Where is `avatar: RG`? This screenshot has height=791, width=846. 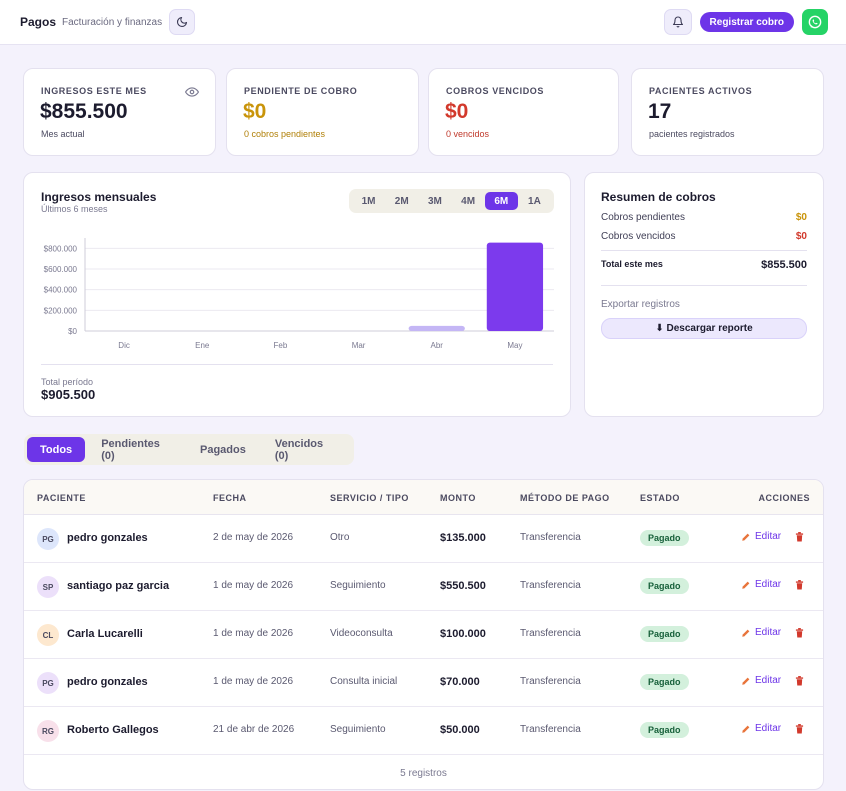 avatar: RG is located at coordinates (48, 731).